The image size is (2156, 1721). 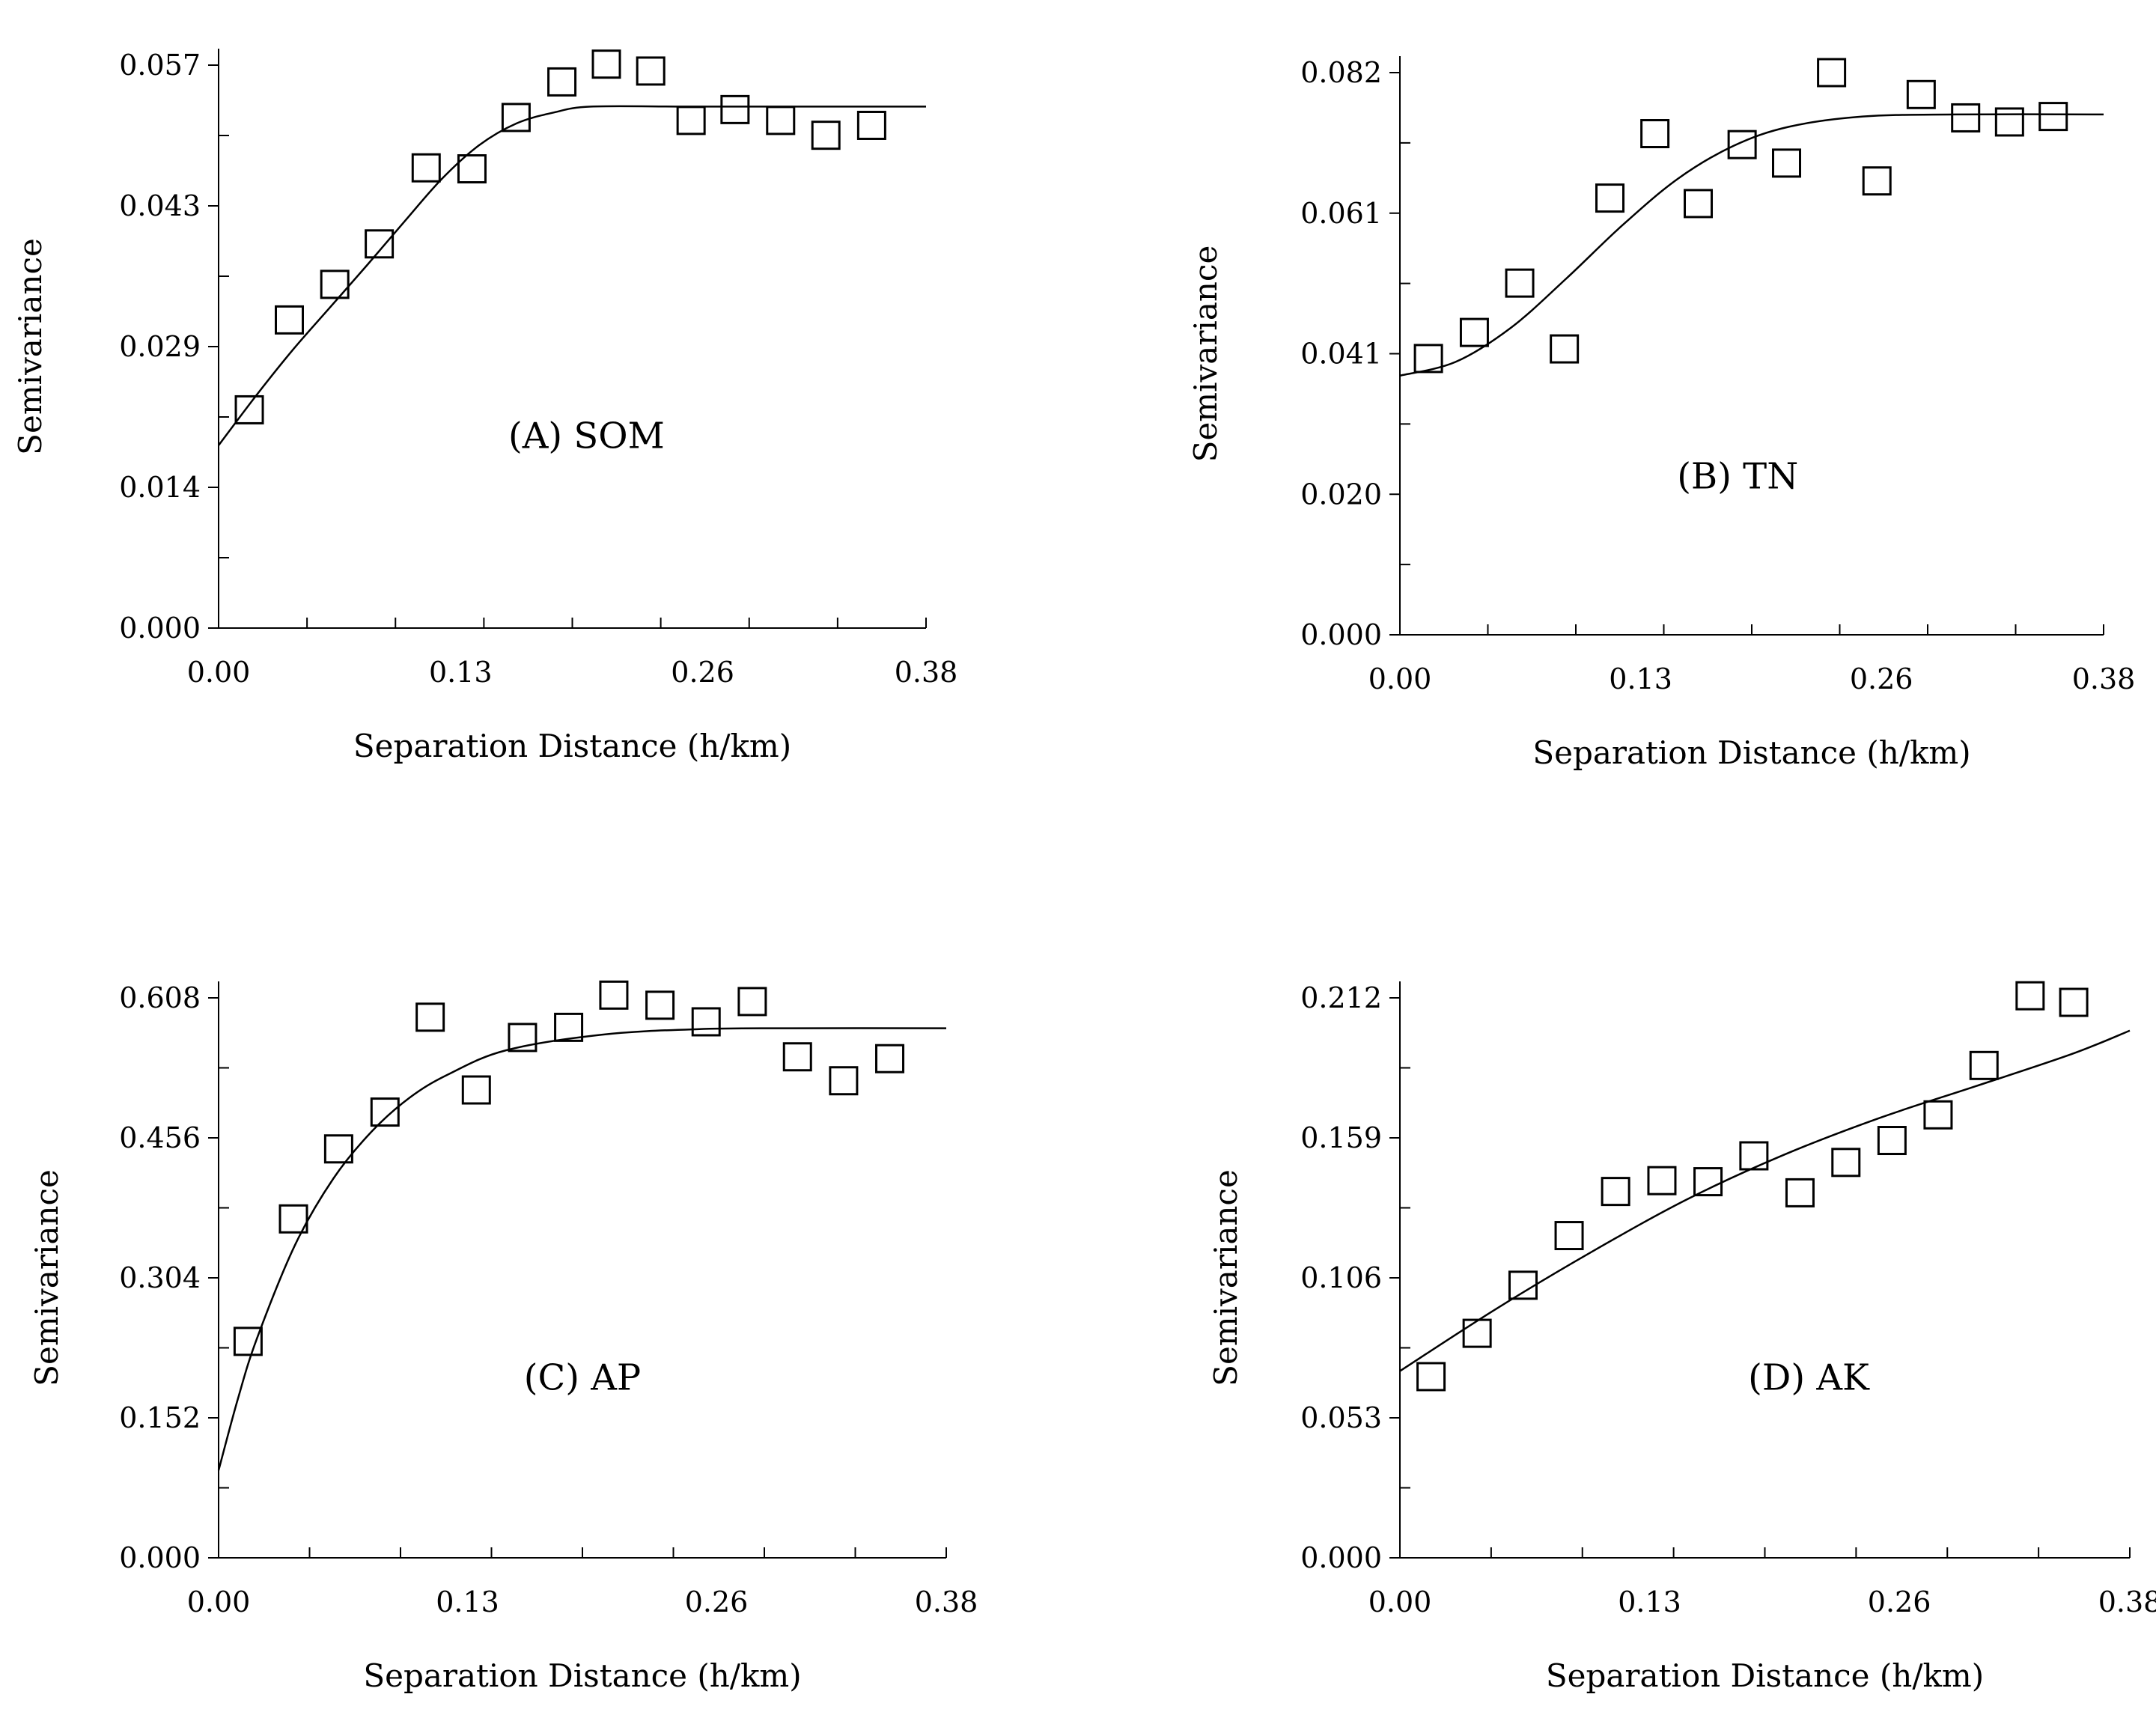 What do you see at coordinates (160, 205) in the screenshot?
I see `y-tick-label: 0.043` at bounding box center [160, 205].